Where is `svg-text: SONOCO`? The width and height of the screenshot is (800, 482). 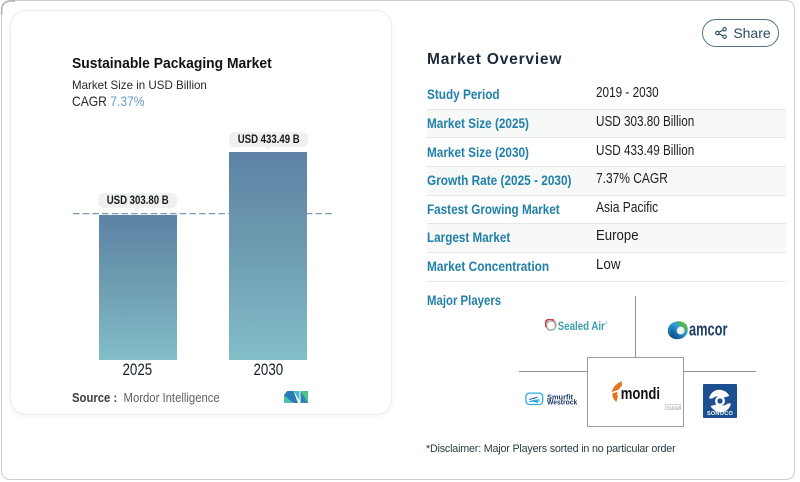
svg-text: SONOCO is located at coordinates (719, 414).